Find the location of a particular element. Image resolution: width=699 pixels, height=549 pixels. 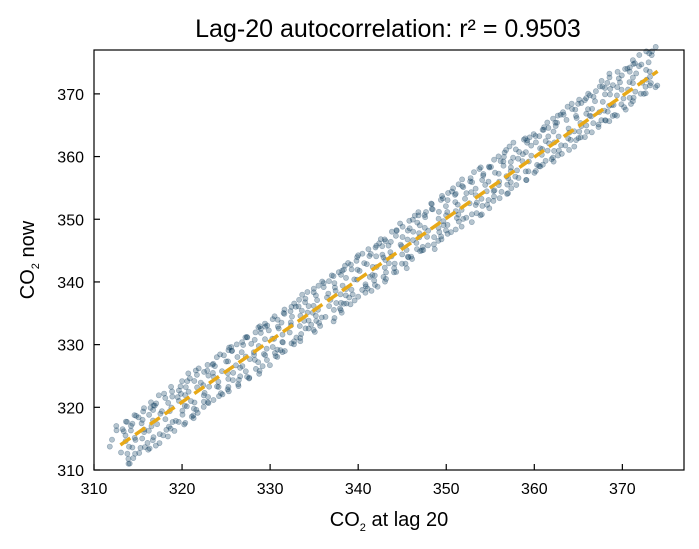

y-tick-label: 310 is located at coordinates (70, 471).